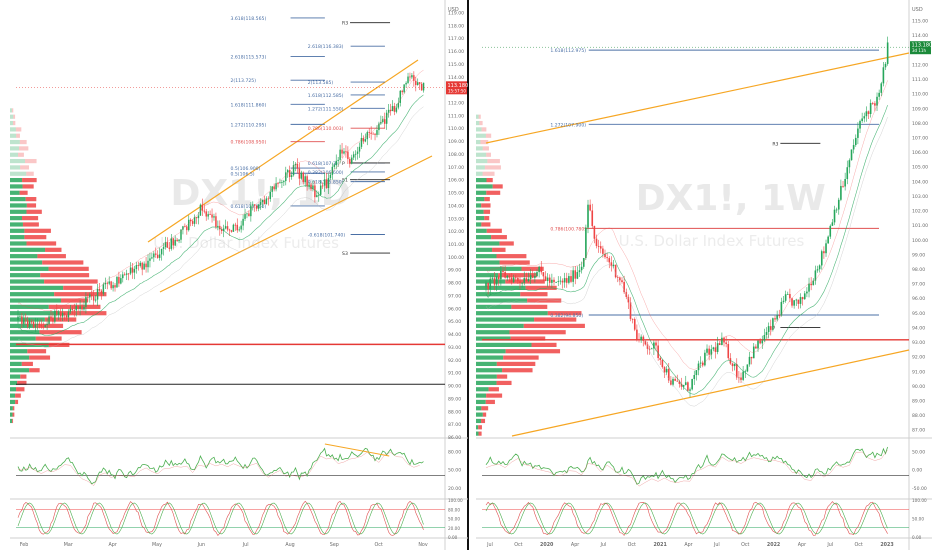  I want to click on y-tick-label: 102.00, so click(920, 212).